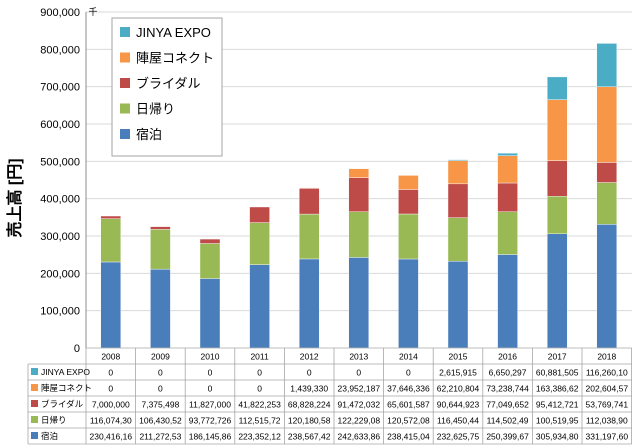  I want to click on legend-label: JINYA EXPO, so click(173, 32).